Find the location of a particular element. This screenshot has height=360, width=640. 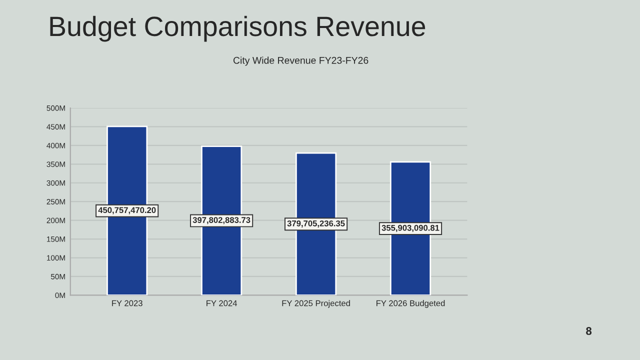

text: 8 is located at coordinates (589, 331).